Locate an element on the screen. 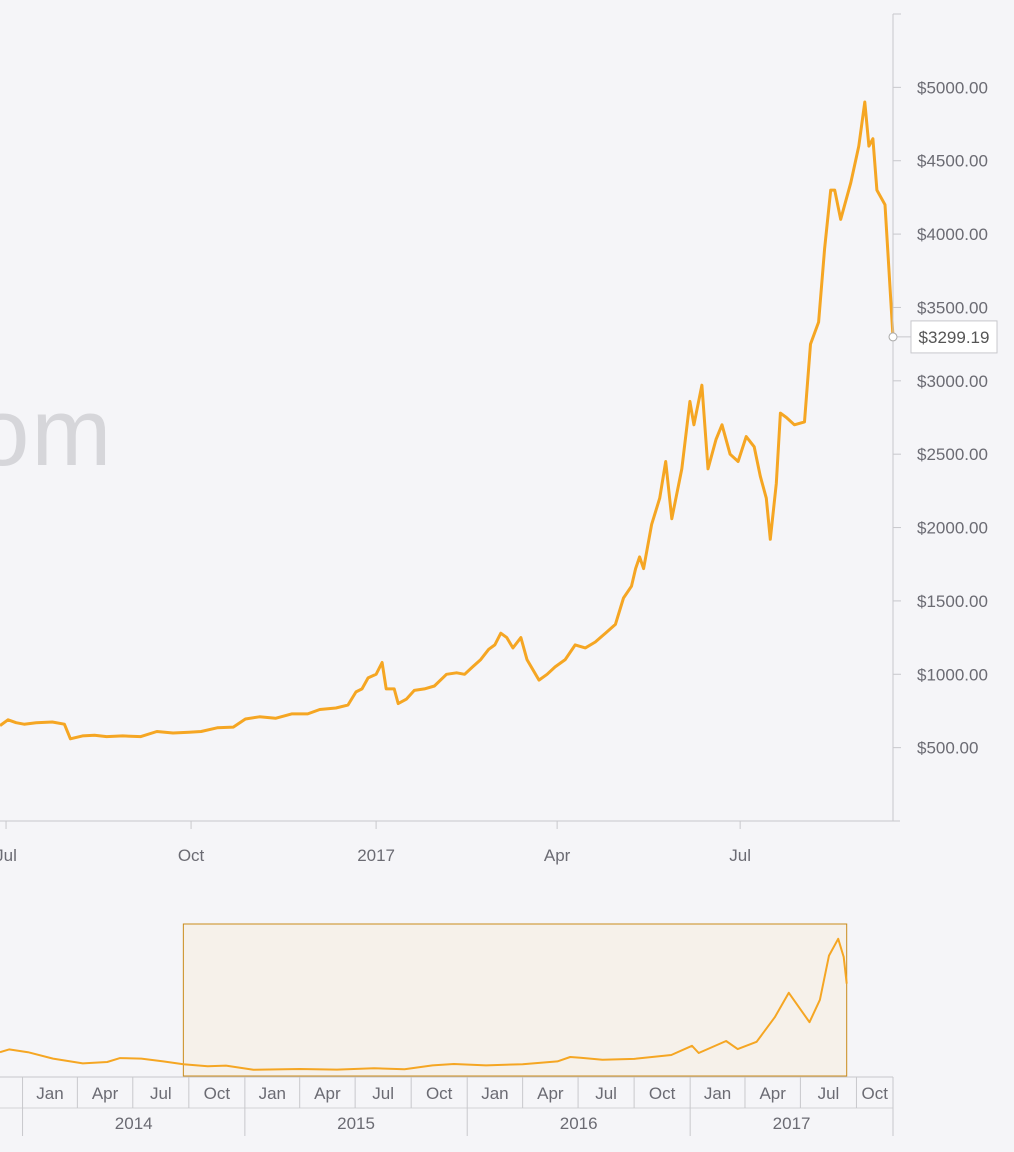  x-tick-label: Apr is located at coordinates (557, 855).